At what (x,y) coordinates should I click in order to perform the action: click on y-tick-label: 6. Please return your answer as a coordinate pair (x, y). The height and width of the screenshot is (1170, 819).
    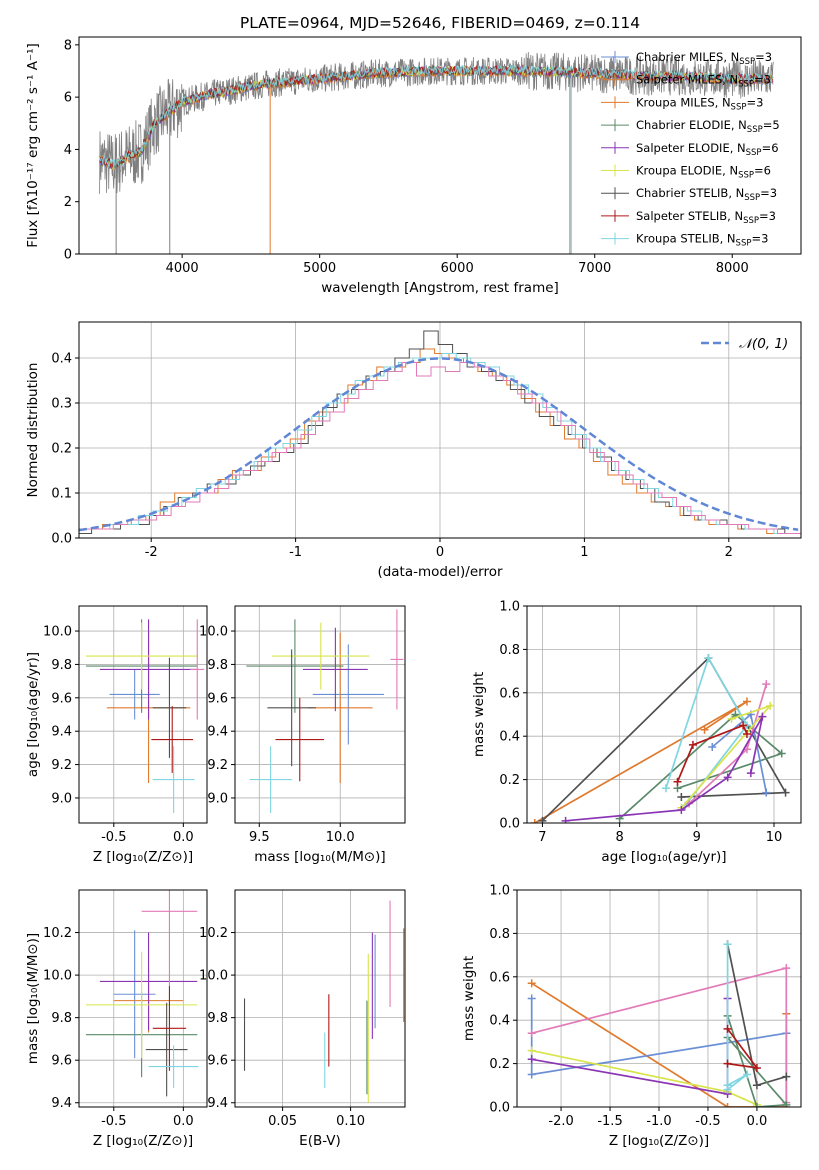
    Looking at the image, I should click on (68, 98).